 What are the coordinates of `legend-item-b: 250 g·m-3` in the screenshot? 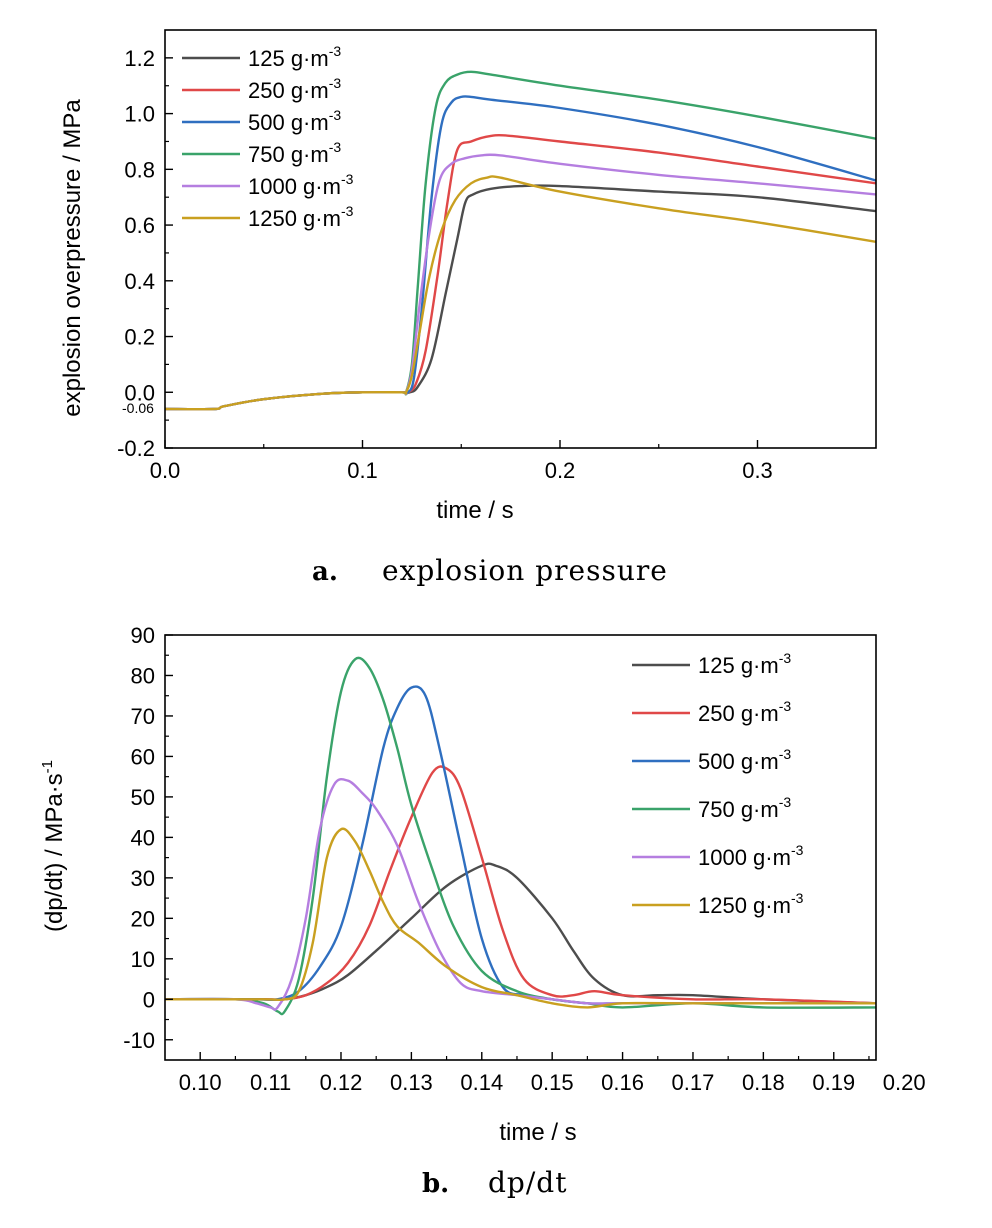 It's located at (711, 712).